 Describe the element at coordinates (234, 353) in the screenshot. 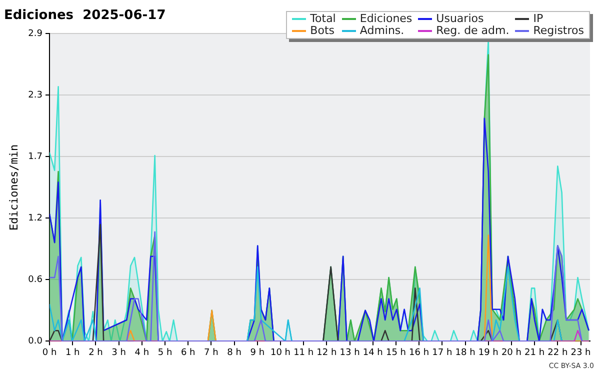

I see `x-tick-label: 8 h` at that location.